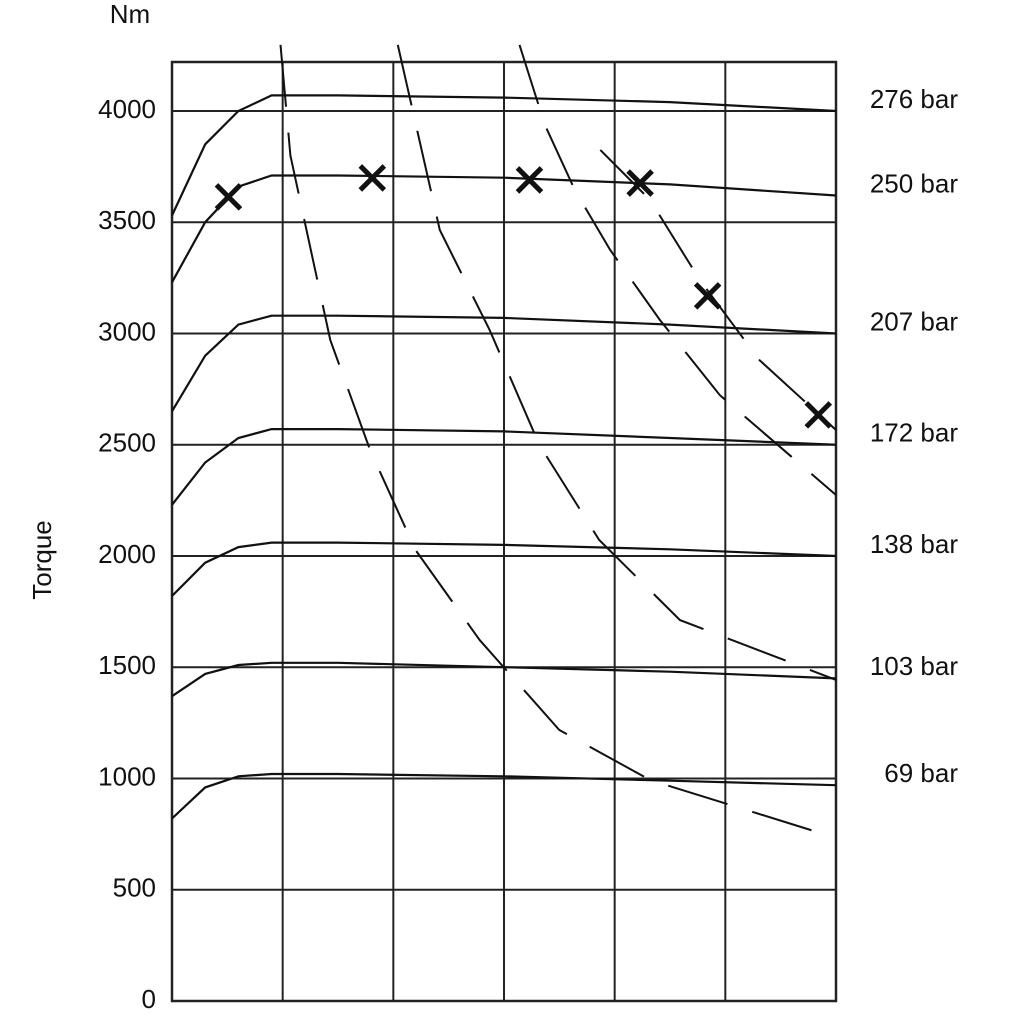  Describe the element at coordinates (127, 331) in the screenshot. I see `y-tick-label: 3000` at that location.